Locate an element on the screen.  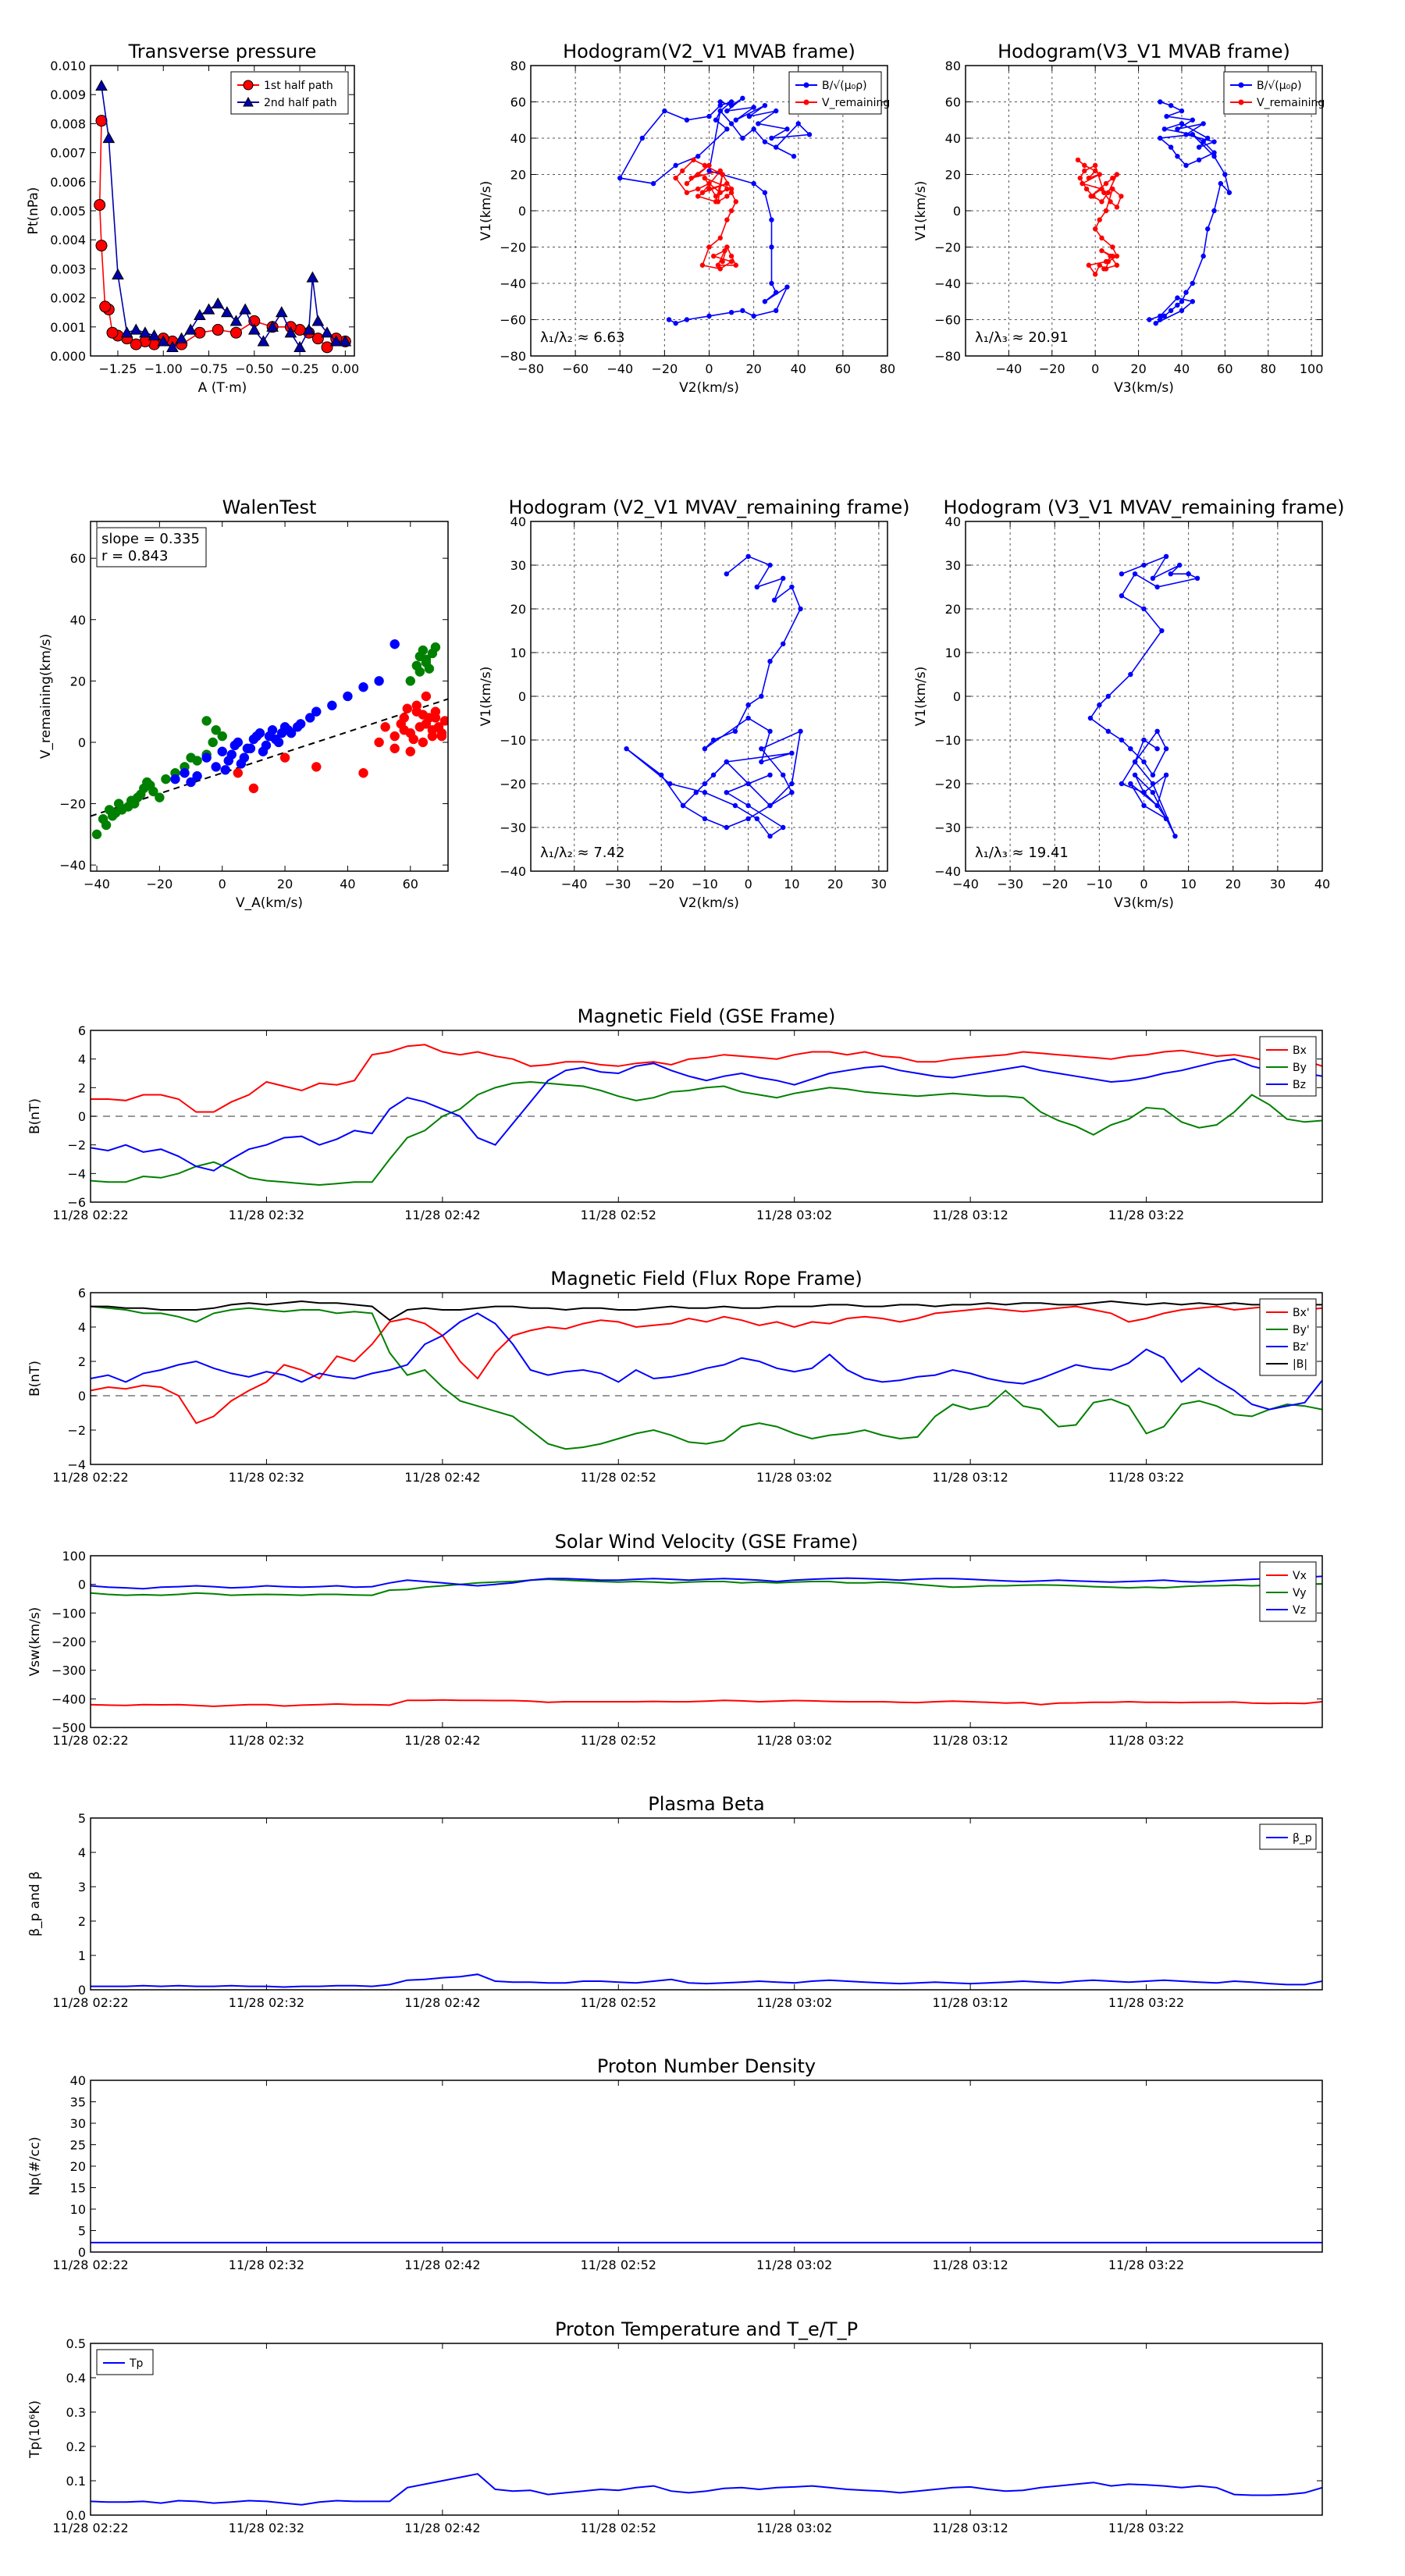
legend-label: Bz is located at coordinates (1299, 1085).